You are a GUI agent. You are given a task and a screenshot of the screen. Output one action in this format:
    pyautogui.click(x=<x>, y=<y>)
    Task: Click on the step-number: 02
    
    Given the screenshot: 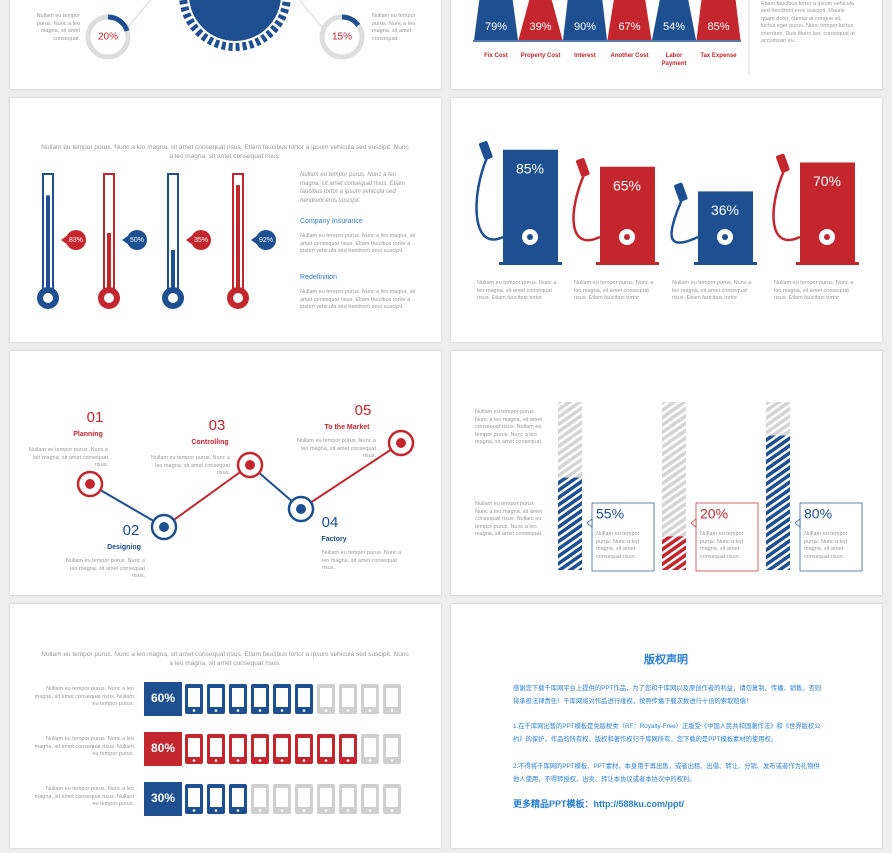 What is the action you would take?
    pyautogui.click(x=131, y=530)
    